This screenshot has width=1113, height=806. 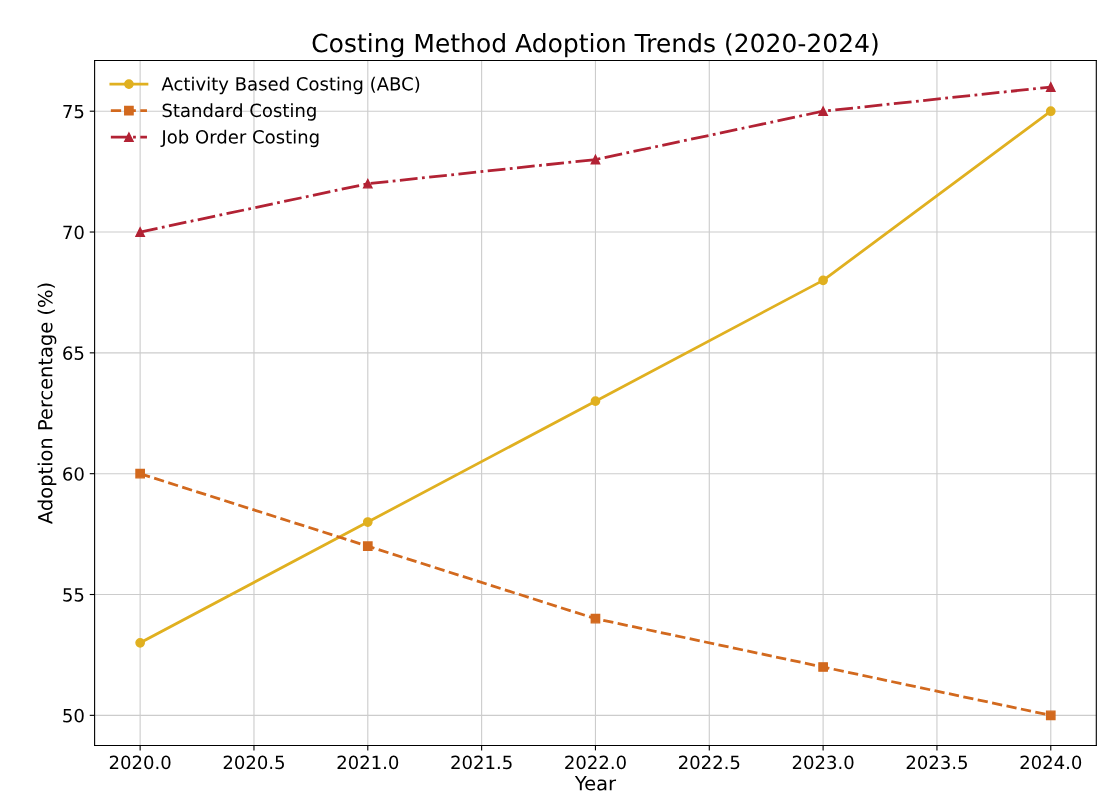 I want to click on legend-label: Job Order Costing, so click(x=239, y=138).